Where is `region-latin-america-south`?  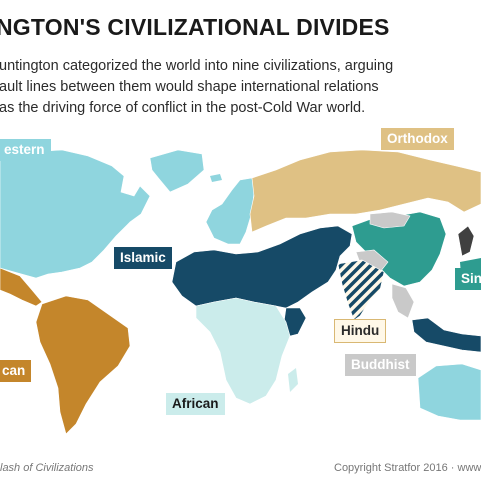 region-latin-america-south is located at coordinates (83, 365).